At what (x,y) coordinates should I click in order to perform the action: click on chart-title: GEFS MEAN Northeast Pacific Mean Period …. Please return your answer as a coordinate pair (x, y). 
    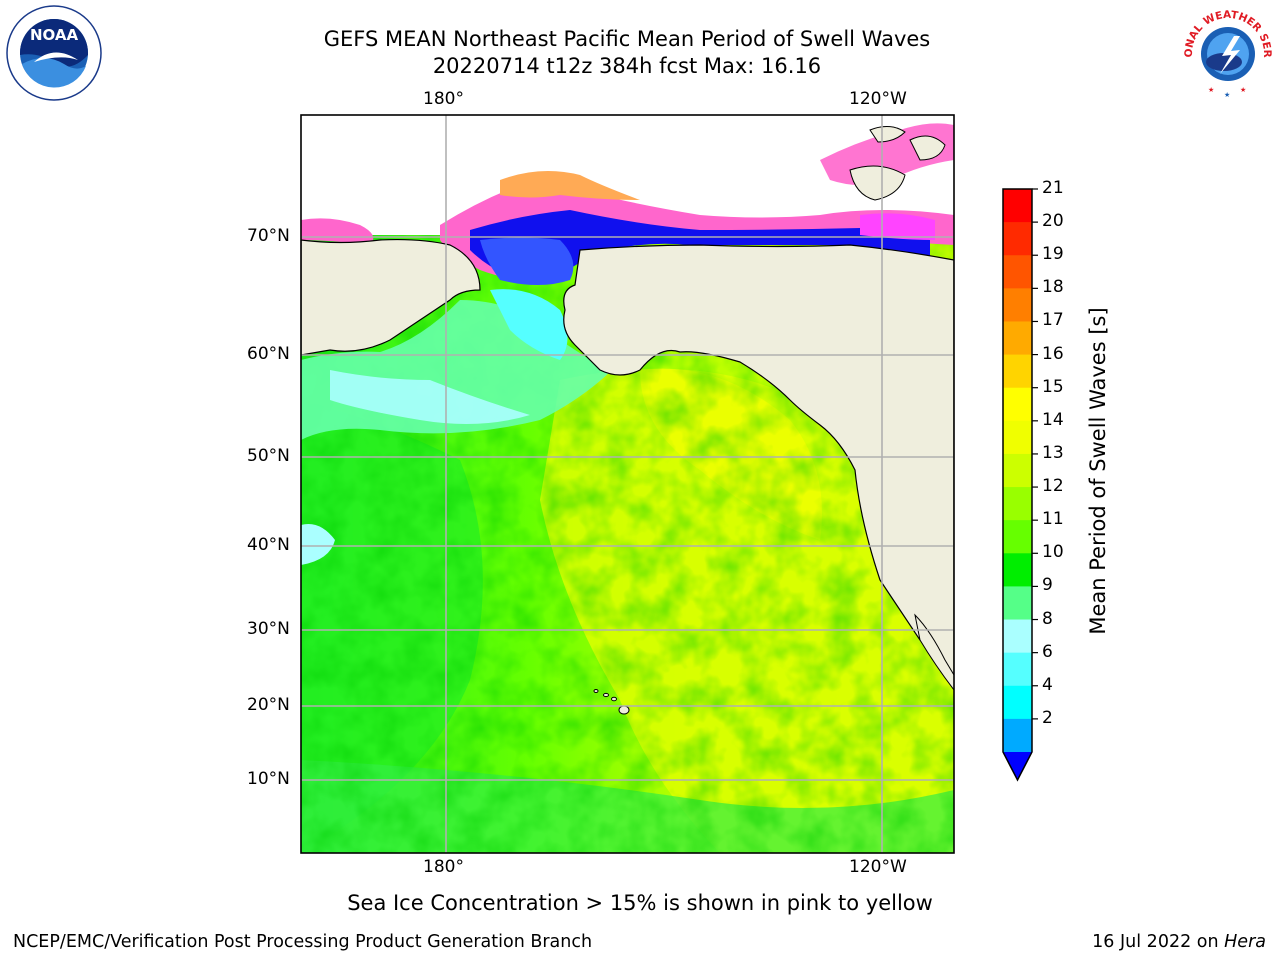
    Looking at the image, I should click on (627, 39).